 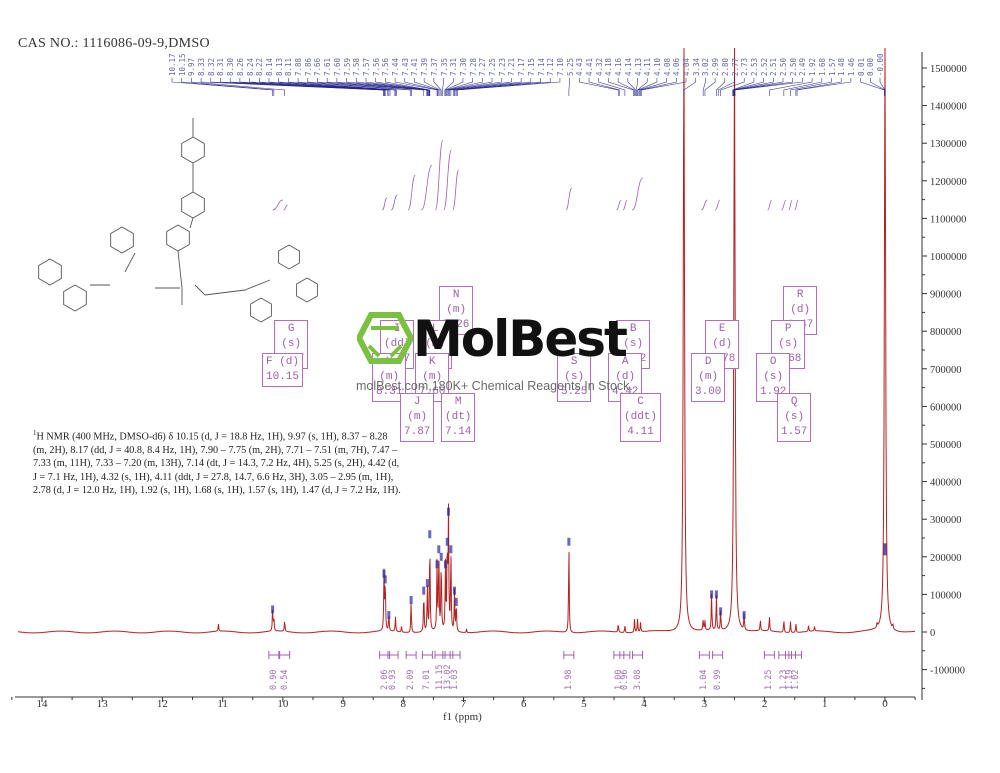 What do you see at coordinates (463, 66) in the screenshot?
I see `peak-label: 7.30` at bounding box center [463, 66].